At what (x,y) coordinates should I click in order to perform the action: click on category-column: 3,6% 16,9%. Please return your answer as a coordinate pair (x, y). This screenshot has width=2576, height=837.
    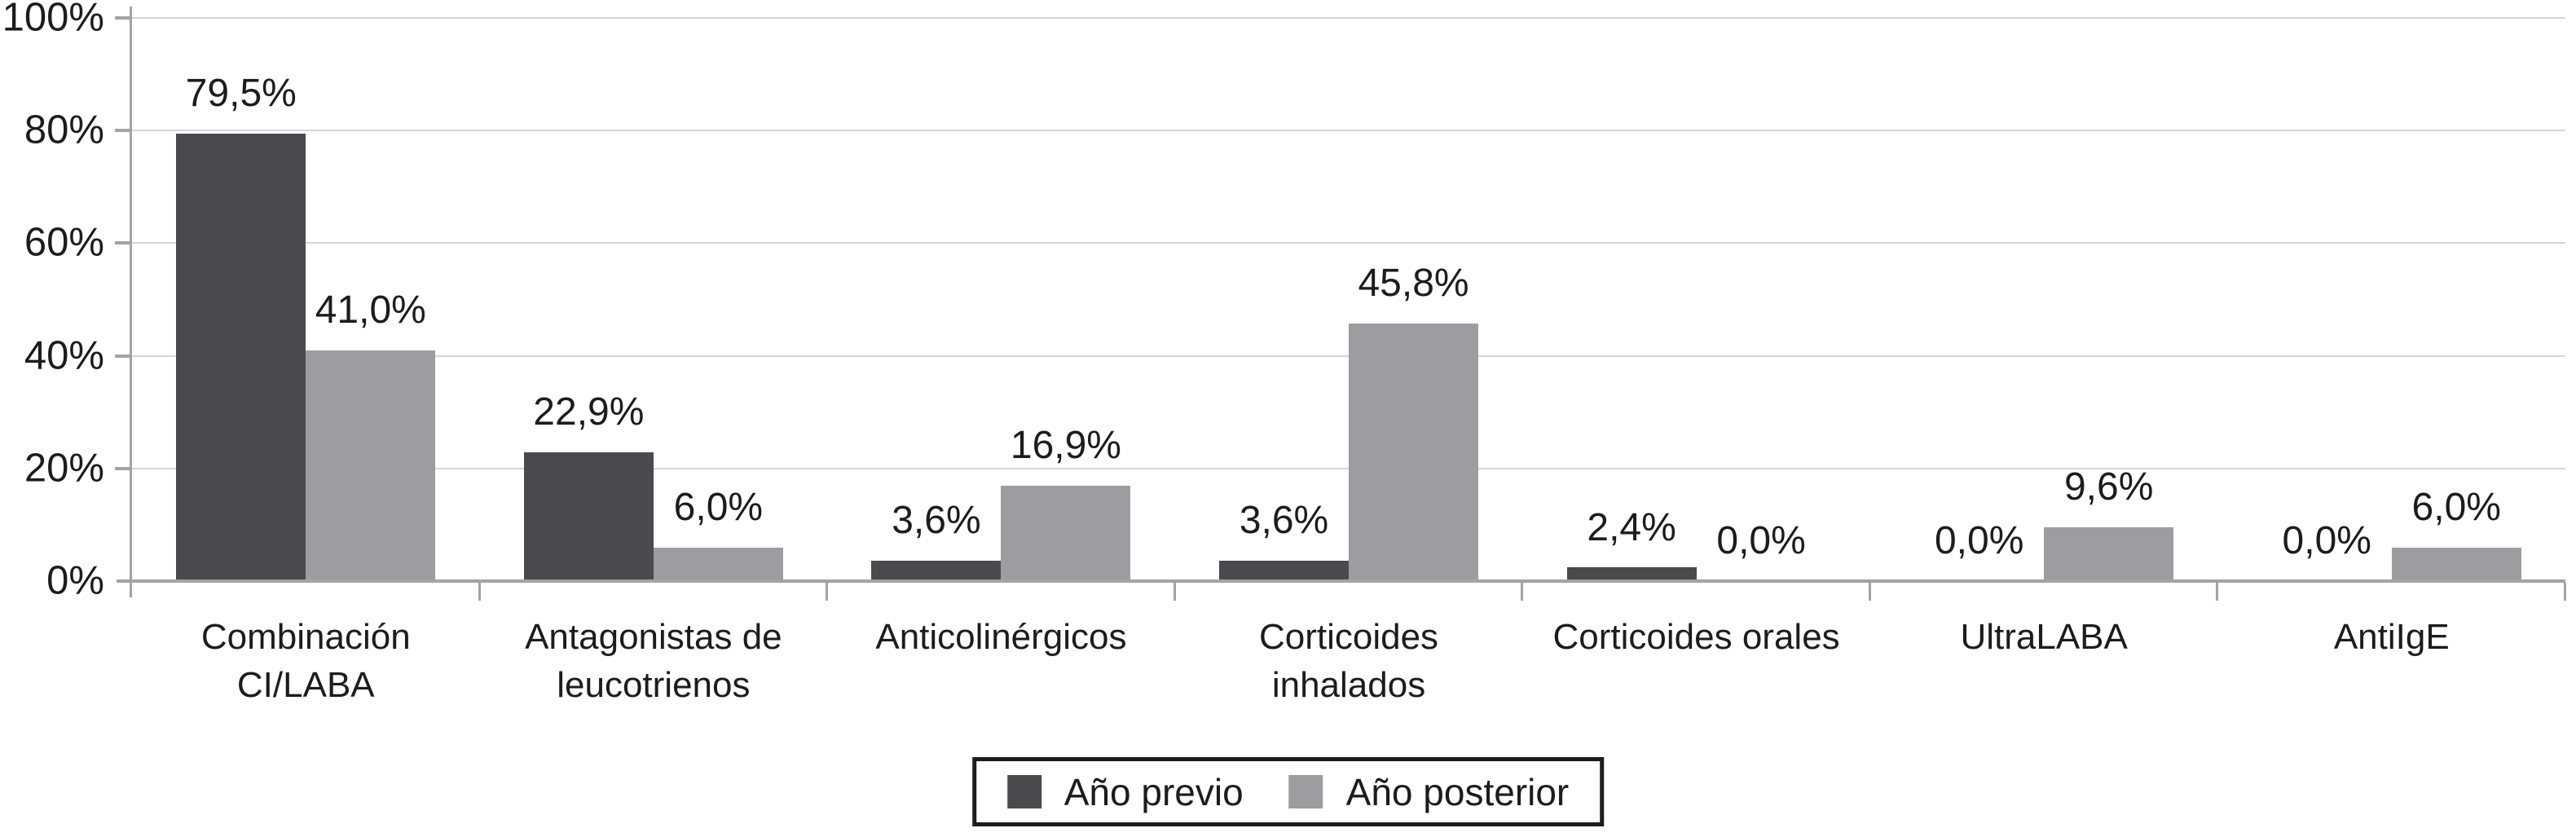
    Looking at the image, I should click on (1001, 300).